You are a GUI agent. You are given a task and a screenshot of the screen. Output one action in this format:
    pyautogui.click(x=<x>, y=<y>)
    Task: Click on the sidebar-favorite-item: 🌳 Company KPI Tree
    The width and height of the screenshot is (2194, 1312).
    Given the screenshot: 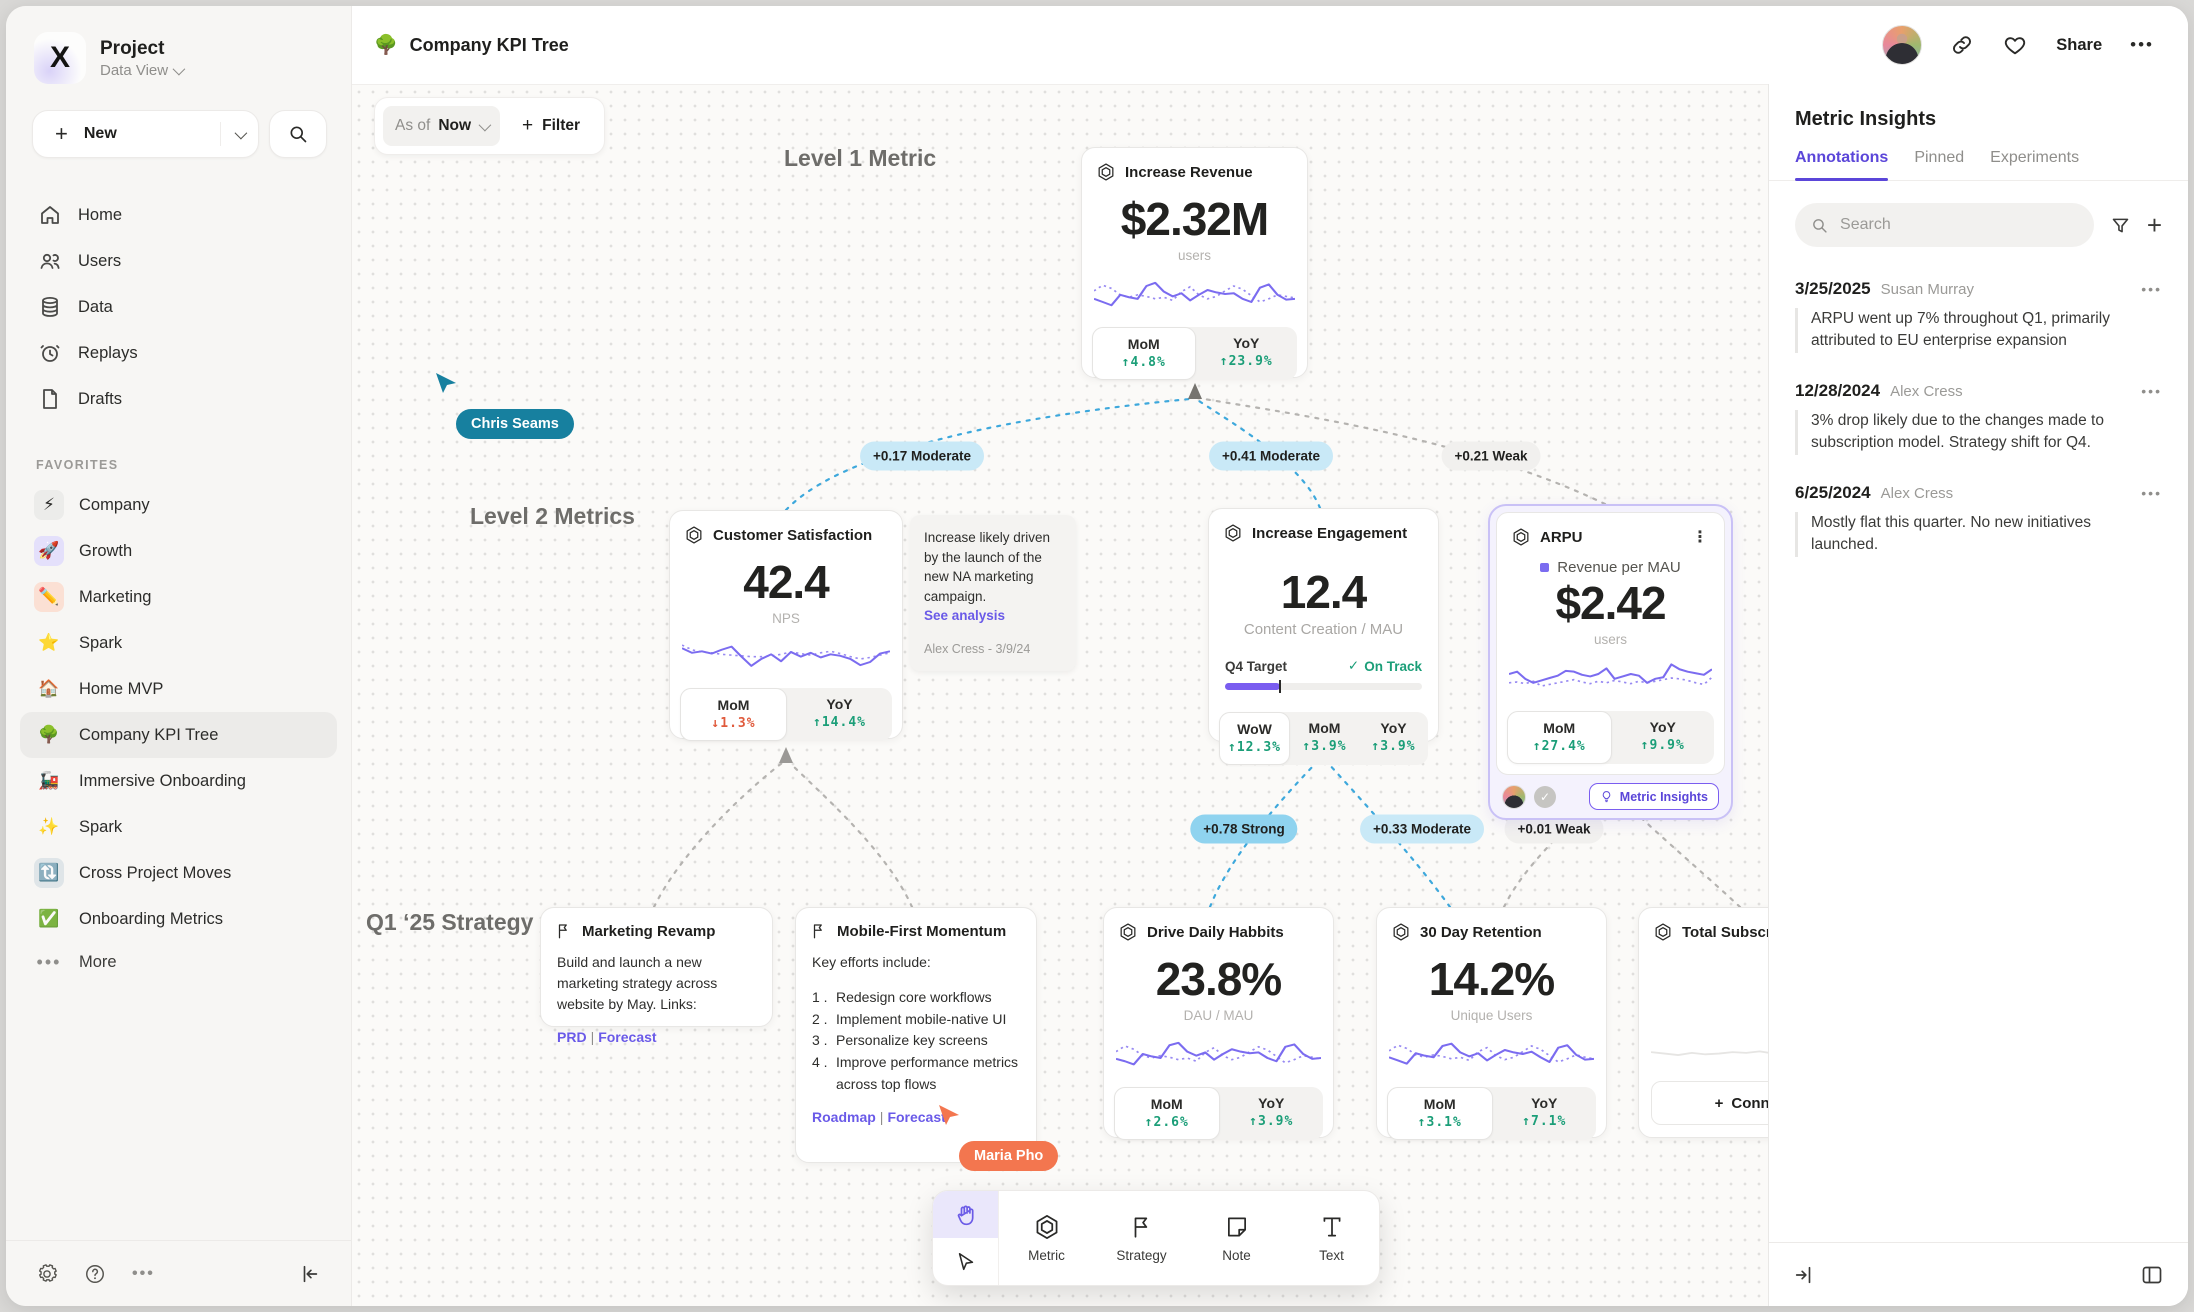 What is the action you would take?
    pyautogui.click(x=178, y=735)
    